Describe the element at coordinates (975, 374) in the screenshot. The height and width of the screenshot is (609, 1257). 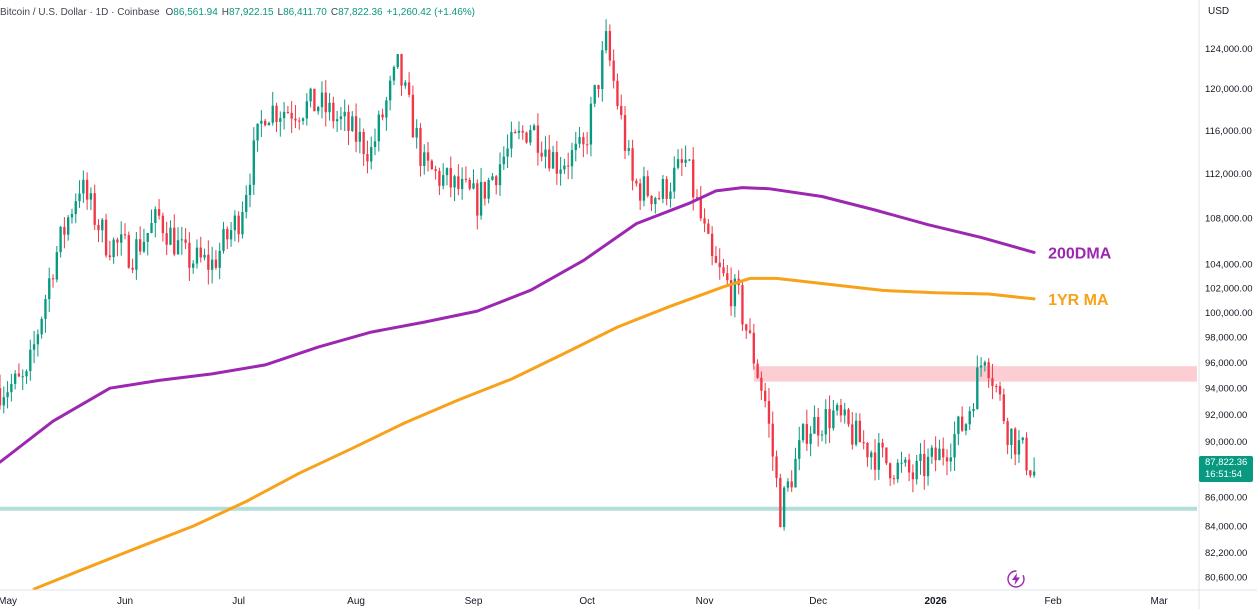
I see `resistance-zone` at that location.